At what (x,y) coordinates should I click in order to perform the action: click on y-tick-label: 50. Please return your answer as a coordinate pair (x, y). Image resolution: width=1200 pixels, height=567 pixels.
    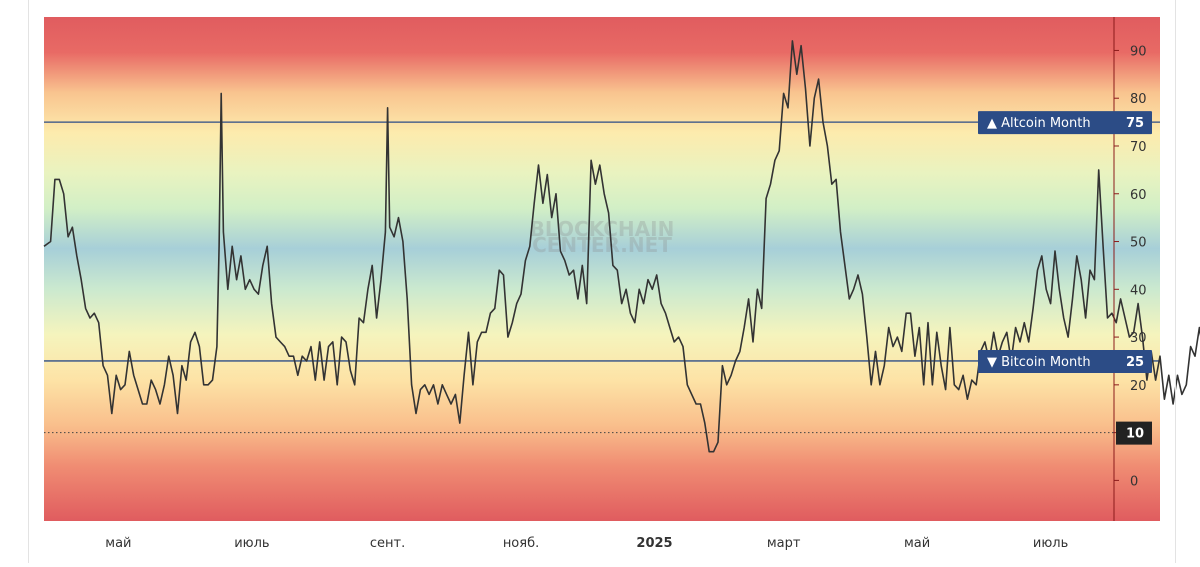
    Looking at the image, I should click on (1138, 243).